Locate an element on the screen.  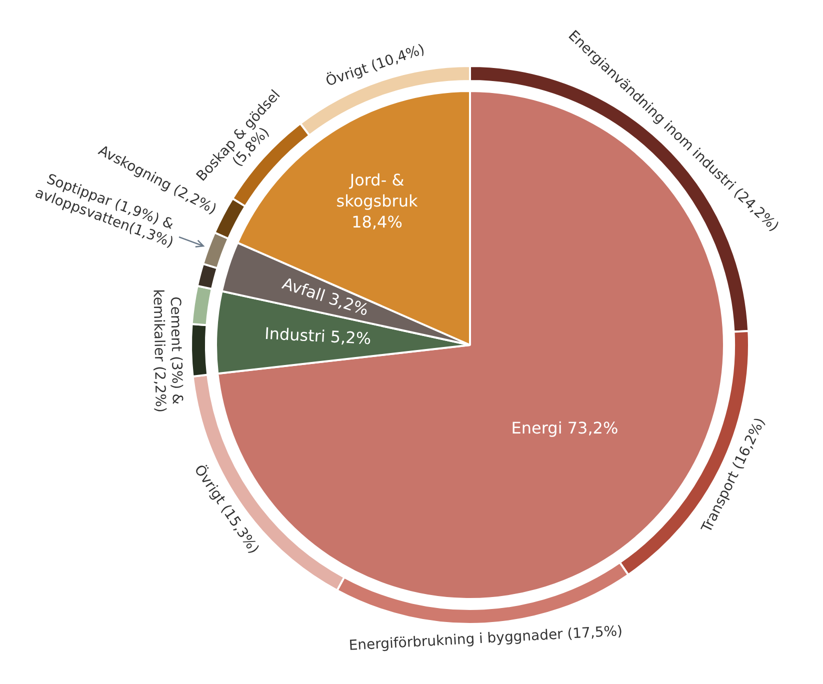
slice-label: Industri 5,2% is located at coordinates (318, 336).